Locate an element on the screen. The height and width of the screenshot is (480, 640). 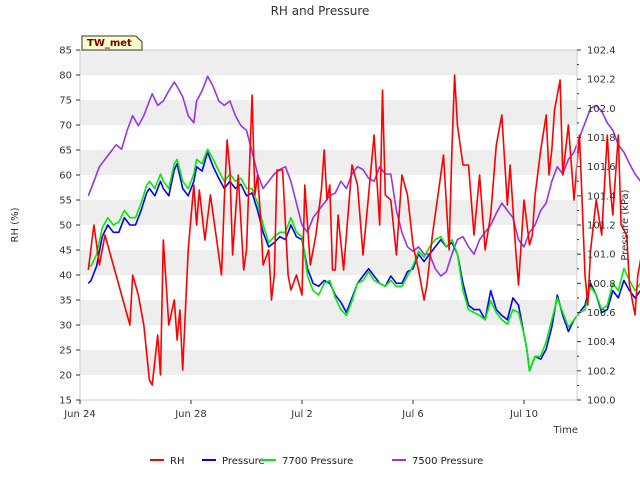
x-axis-label: Time is located at coordinates (565, 430).